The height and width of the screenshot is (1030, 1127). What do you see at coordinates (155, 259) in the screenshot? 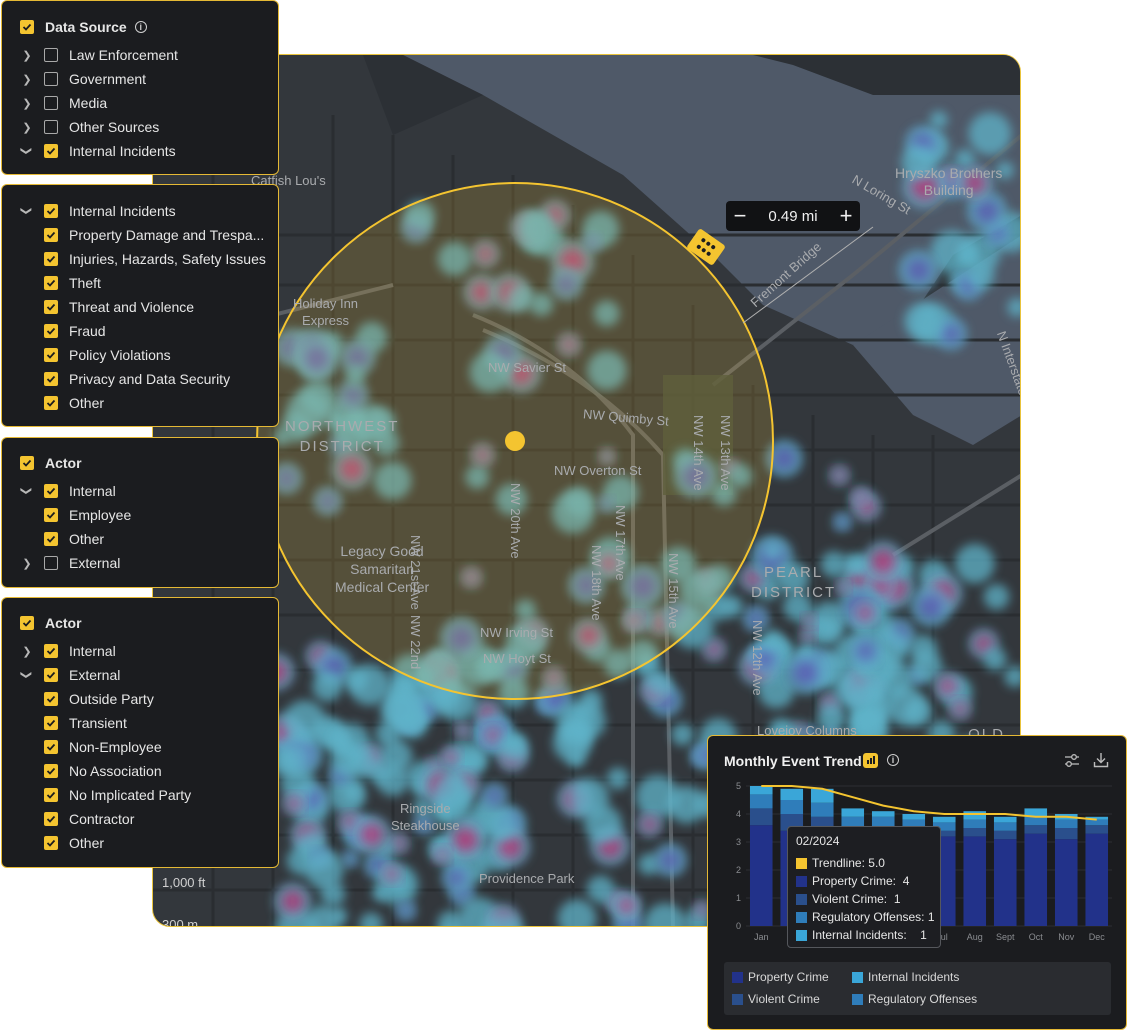
I see `incident-item: Injuries, Hazards, Safety Issues` at bounding box center [155, 259].